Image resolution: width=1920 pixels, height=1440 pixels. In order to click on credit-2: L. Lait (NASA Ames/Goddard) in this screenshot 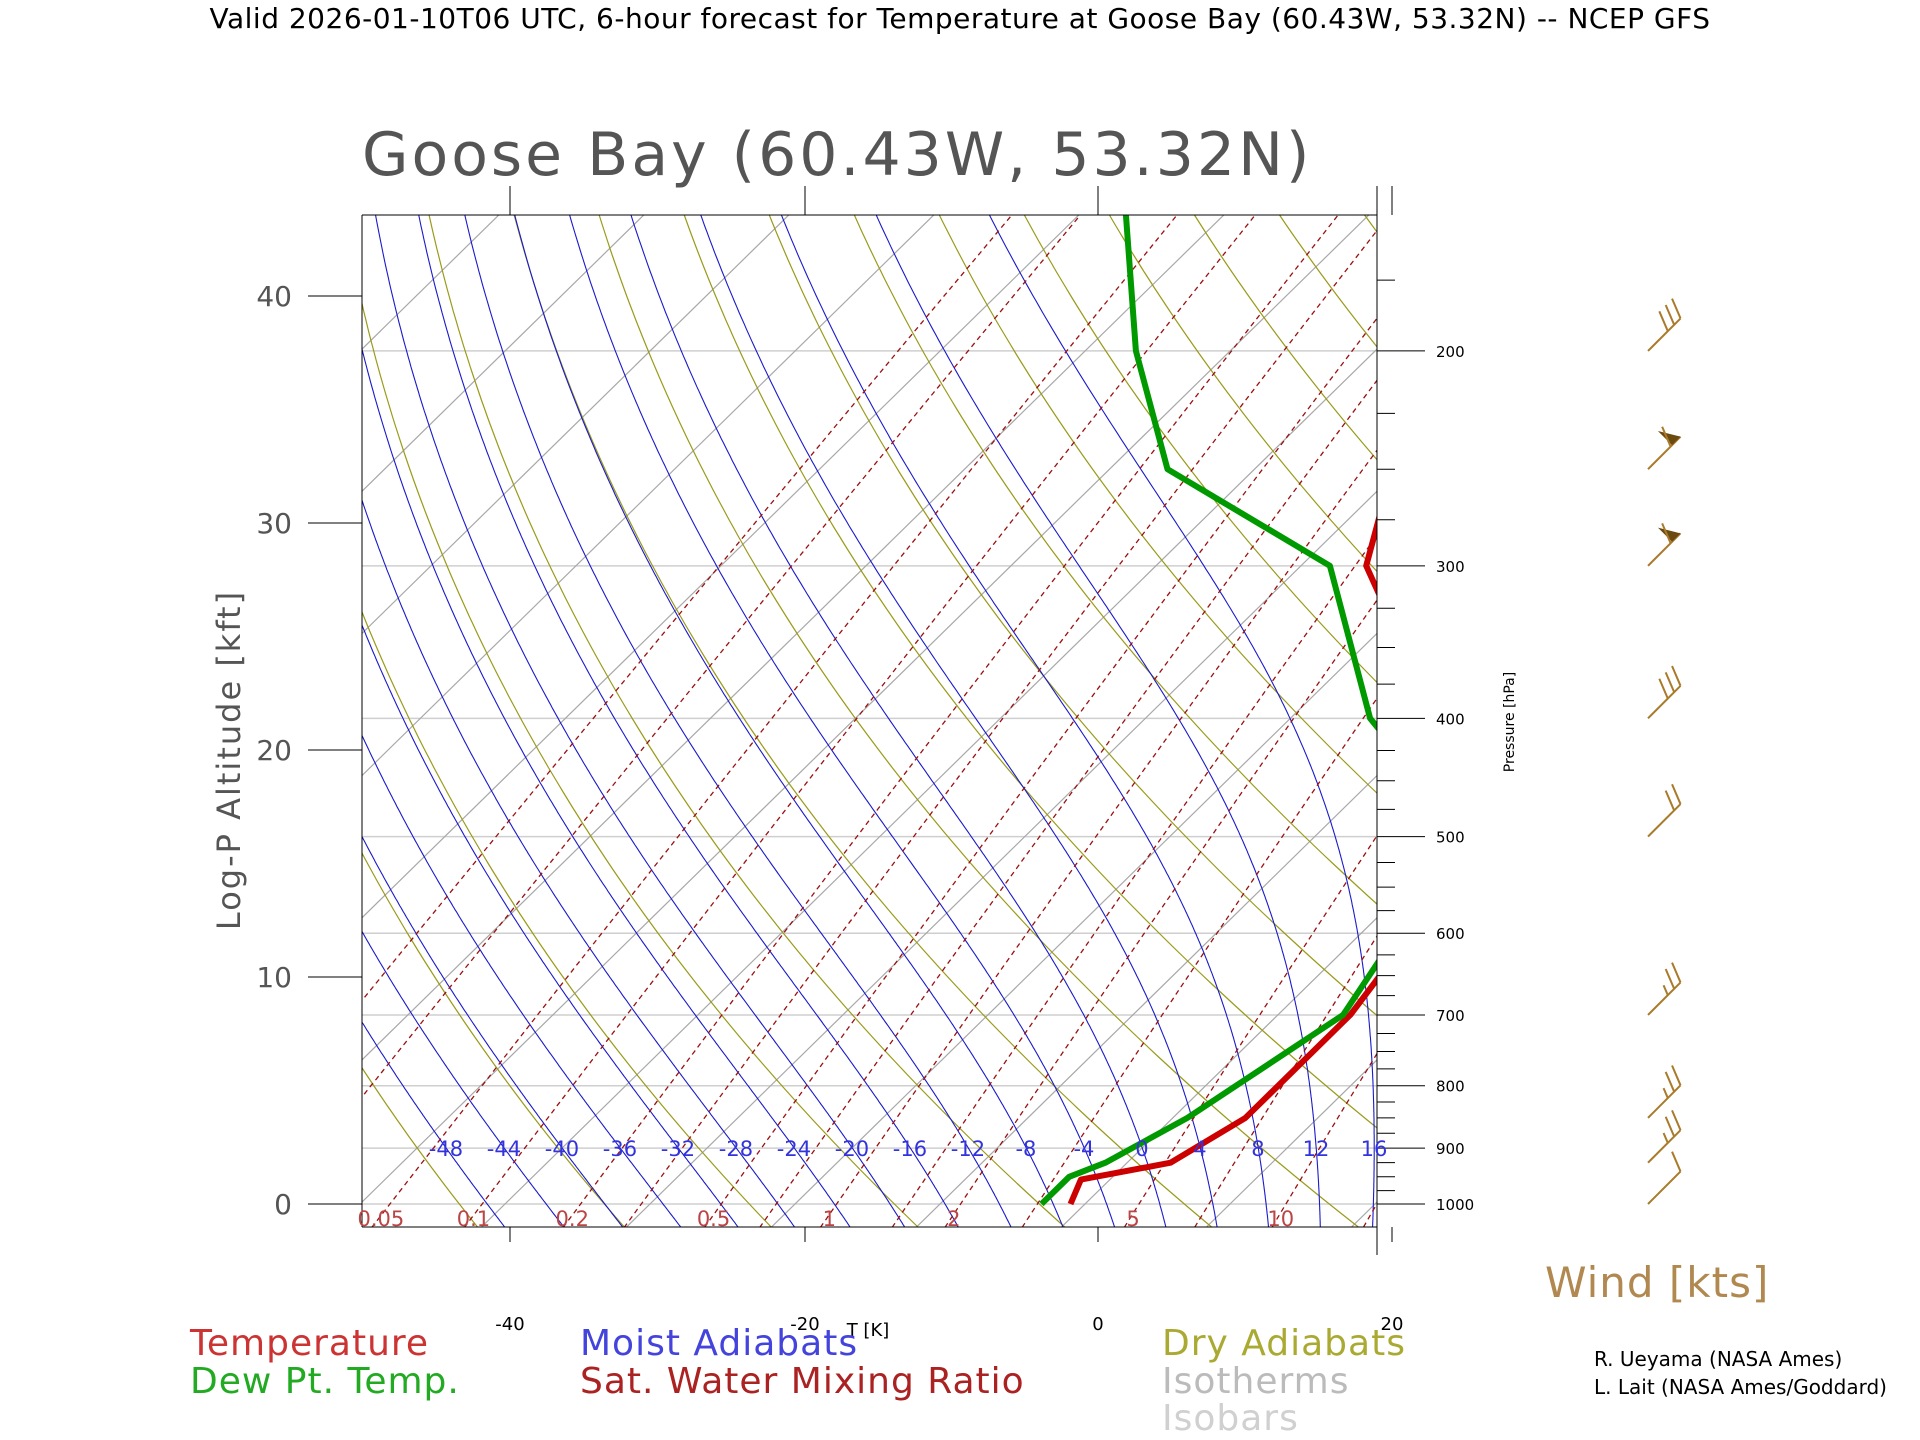, I will do `click(1740, 1387)`.